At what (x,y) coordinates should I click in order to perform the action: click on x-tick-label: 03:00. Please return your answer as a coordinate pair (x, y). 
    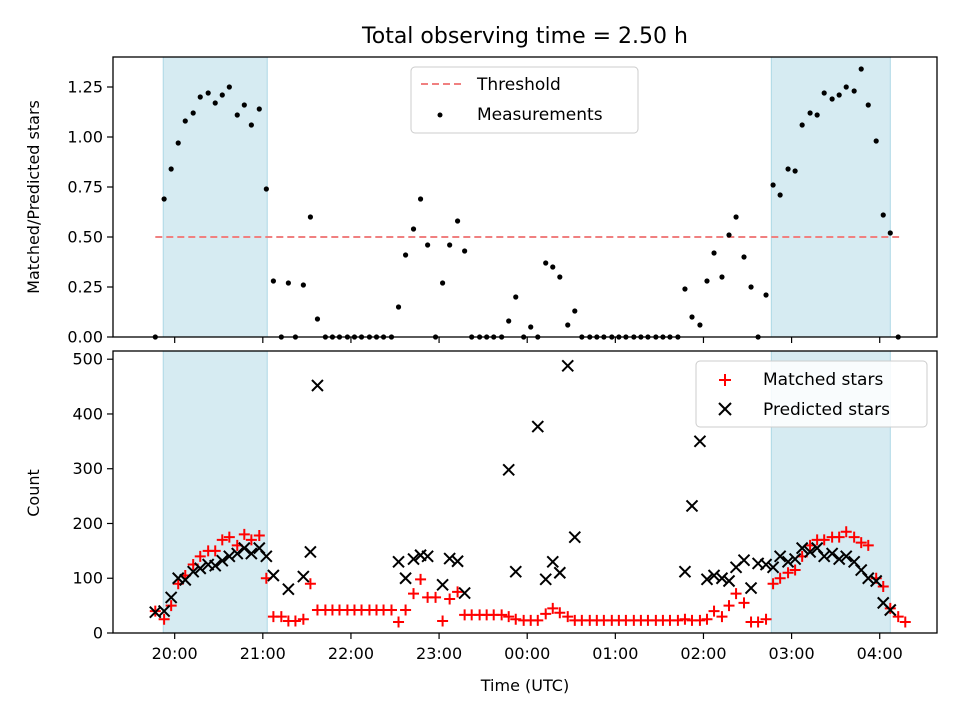
    Looking at the image, I should click on (792, 653).